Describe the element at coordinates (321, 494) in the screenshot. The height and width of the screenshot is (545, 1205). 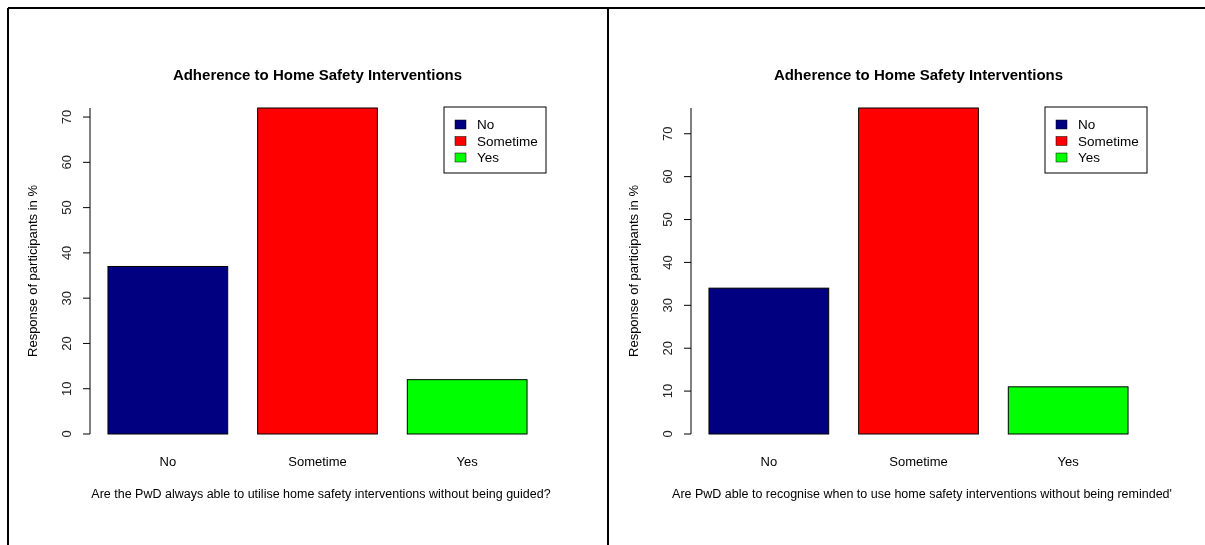
I see `x-axis-title: Are the PwD always able to utilise home safety interventions without being guided?` at that location.